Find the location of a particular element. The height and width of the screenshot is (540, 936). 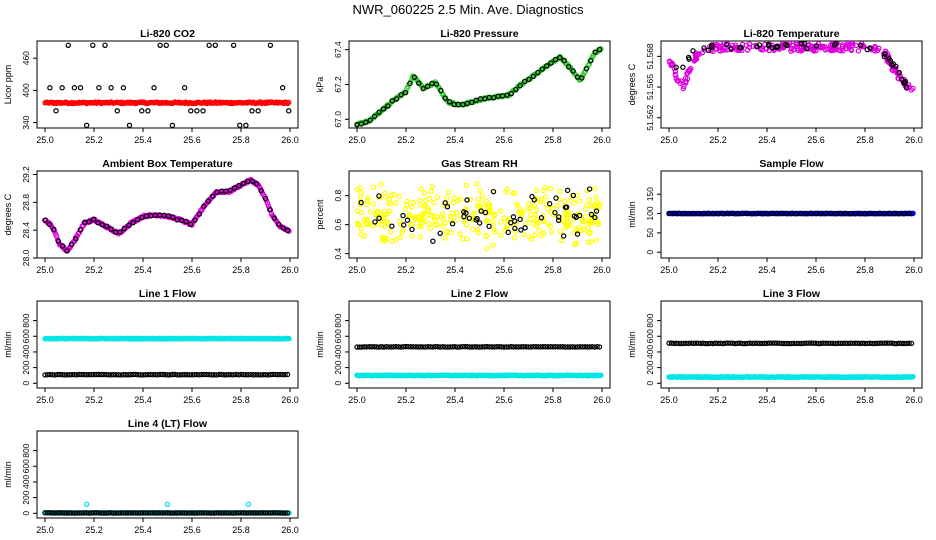

y-tick-label: 50 is located at coordinates (650, 233).